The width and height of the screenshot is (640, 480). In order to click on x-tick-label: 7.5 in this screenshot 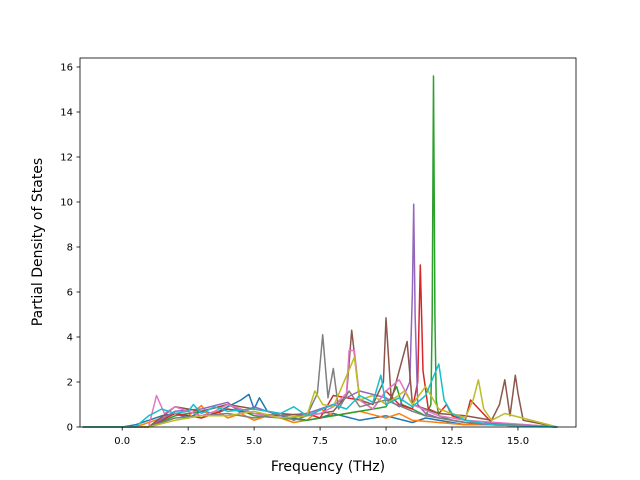, I will do `click(320, 441)`.